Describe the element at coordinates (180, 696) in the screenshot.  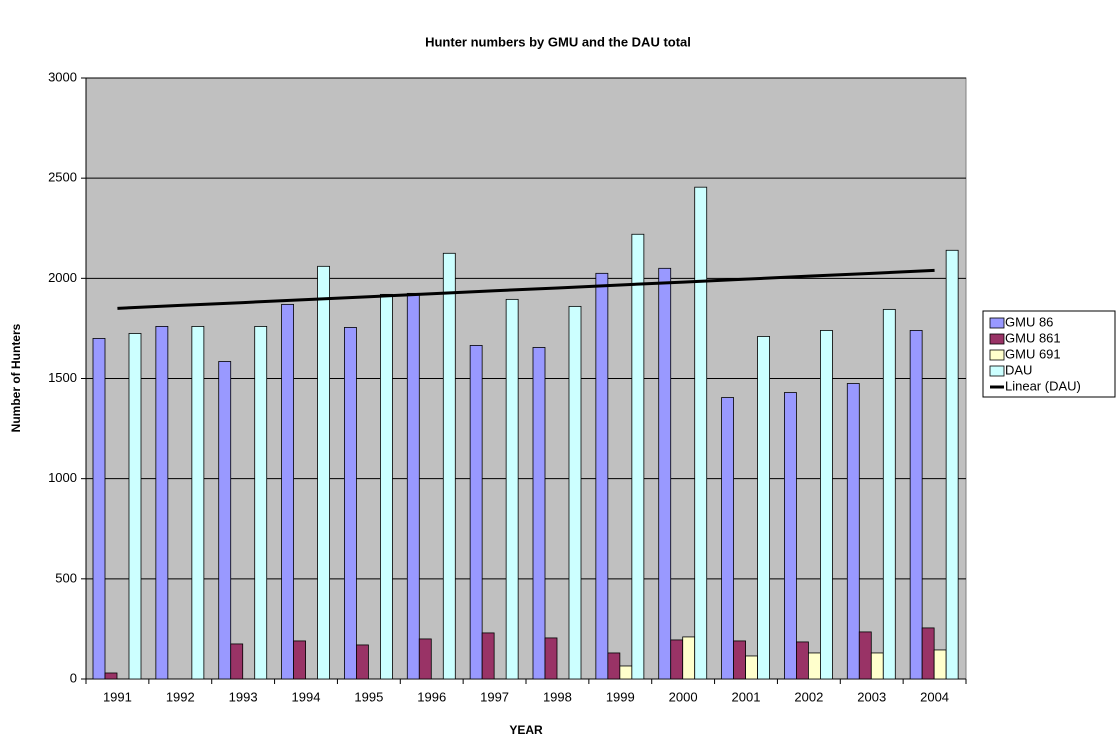
I see `x-tick-label: 1992` at that location.